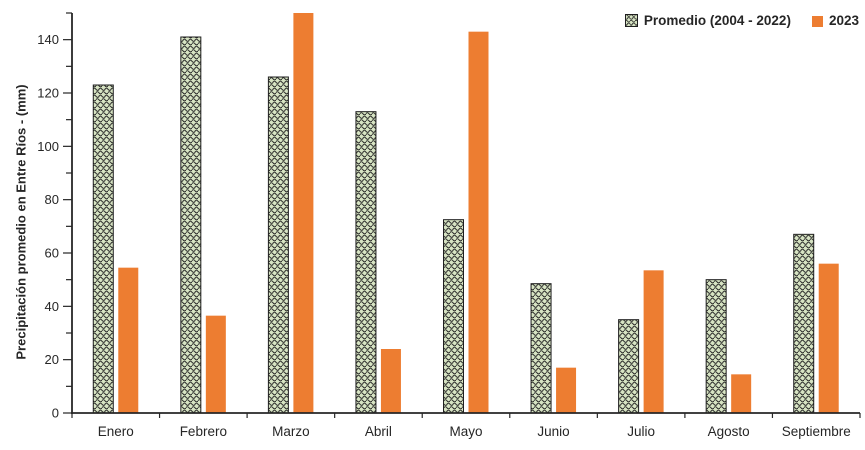 This screenshot has height=450, width=865. I want to click on y-tick-label: 80, so click(52, 199).